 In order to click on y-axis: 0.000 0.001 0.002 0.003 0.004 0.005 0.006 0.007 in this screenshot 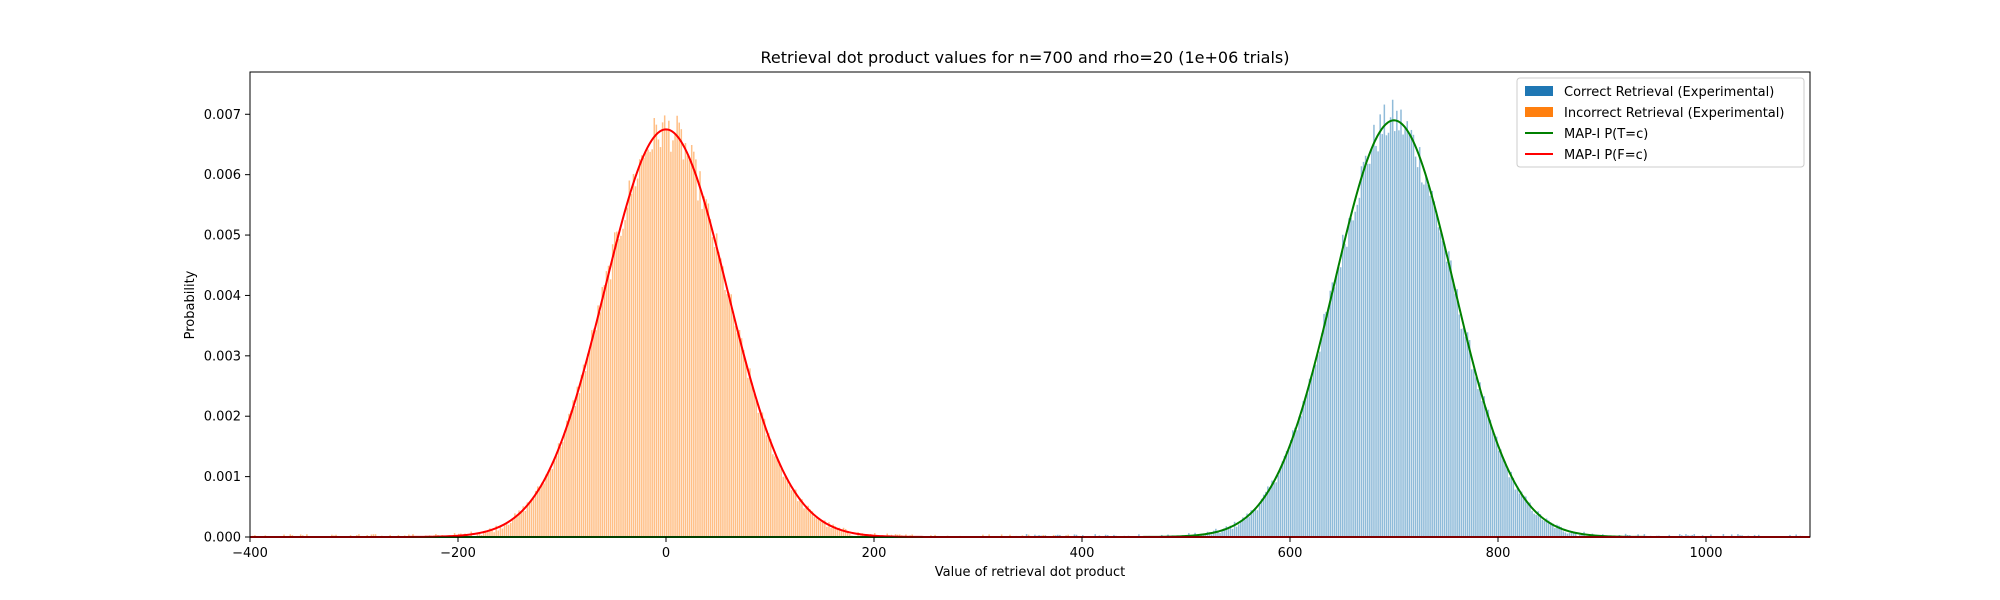, I will do `click(227, 327)`.